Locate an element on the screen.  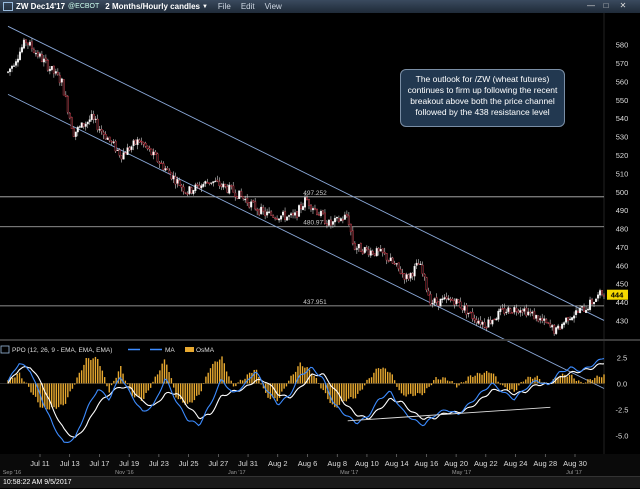
maximize-icon: □ is located at coordinates (606, 5).